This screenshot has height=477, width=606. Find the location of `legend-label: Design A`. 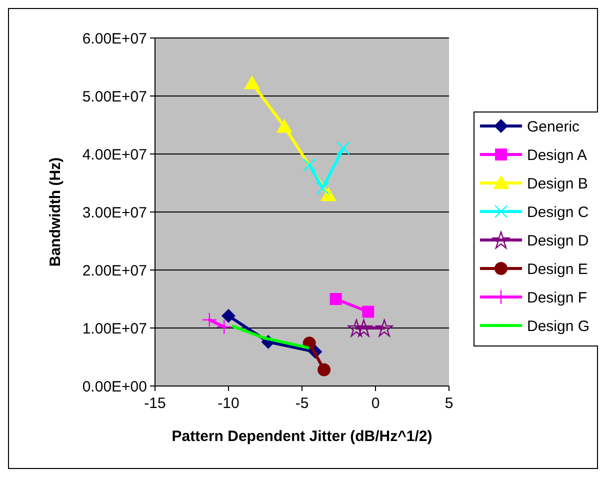

legend-label: Design A is located at coordinates (557, 155).